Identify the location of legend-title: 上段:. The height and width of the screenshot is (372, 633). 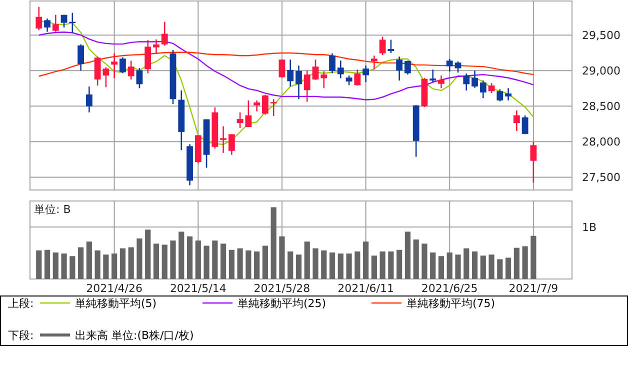
(21, 303).